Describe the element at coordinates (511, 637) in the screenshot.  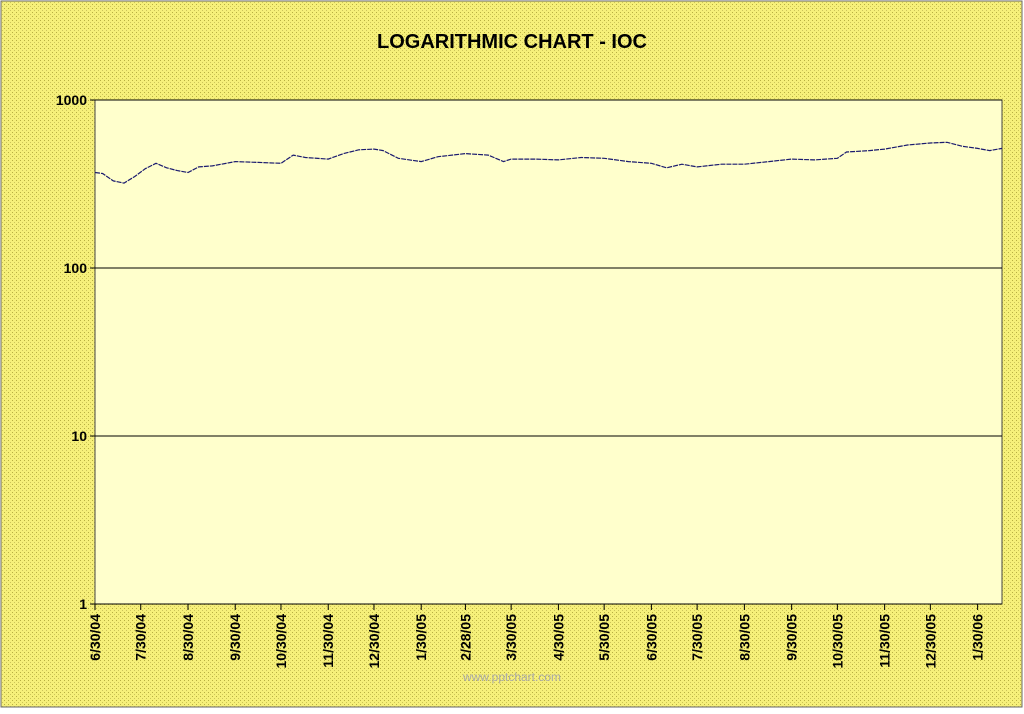
I see `x-tick-label: 3/30/05` at that location.